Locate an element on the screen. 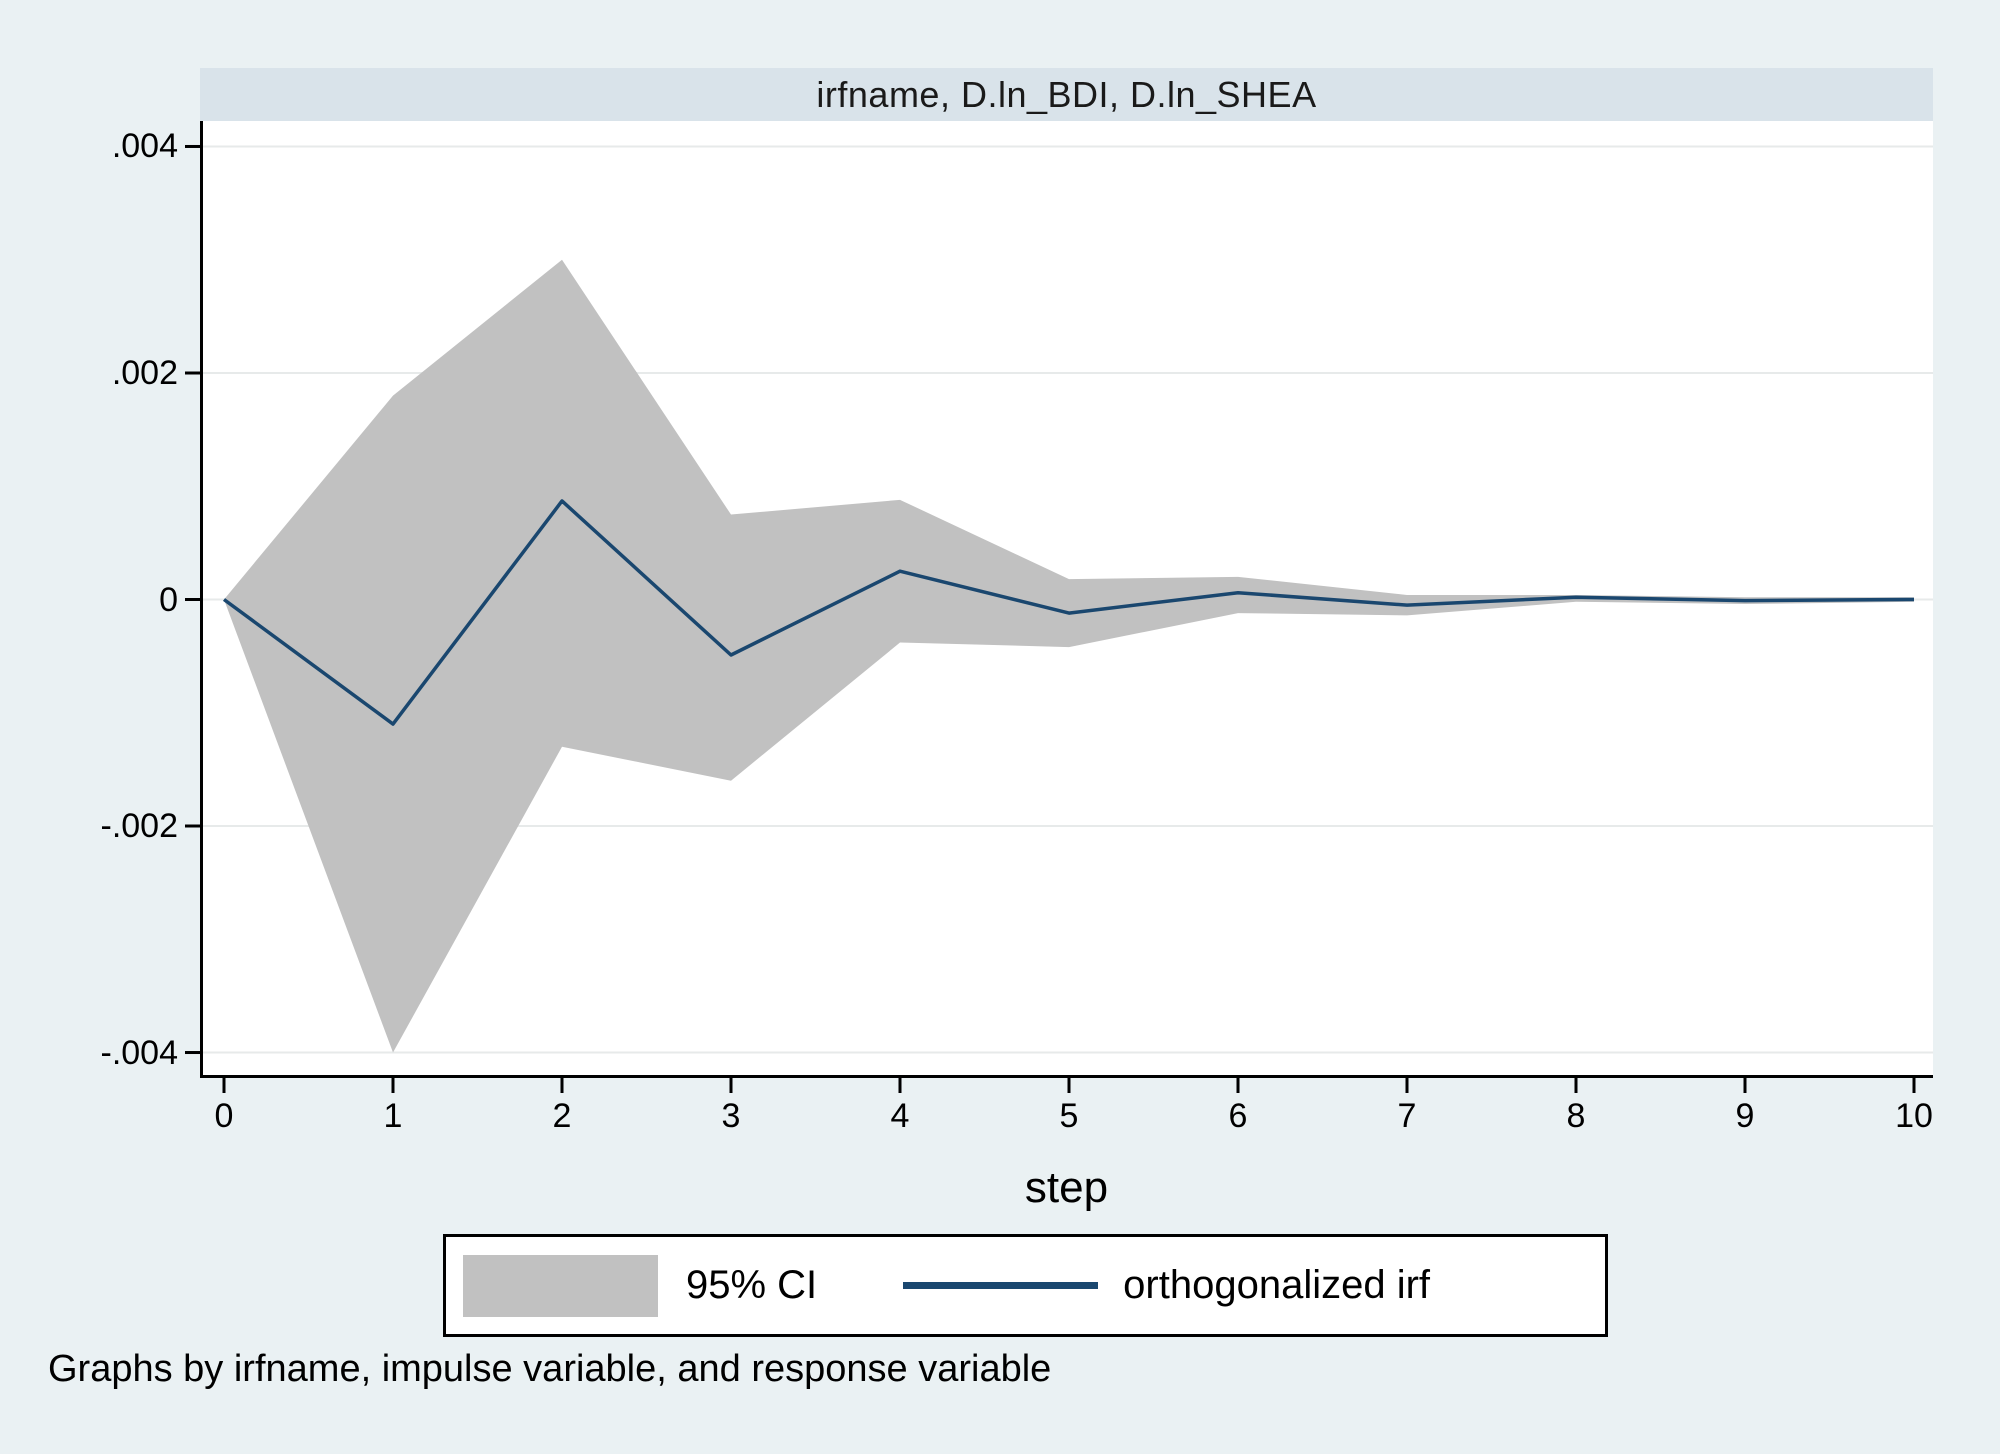  legend: 95% CI orthogonalized irf is located at coordinates (1025, 1285).